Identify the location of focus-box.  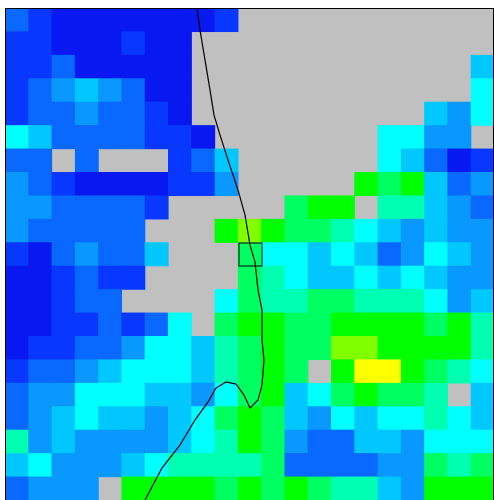
(250, 254).